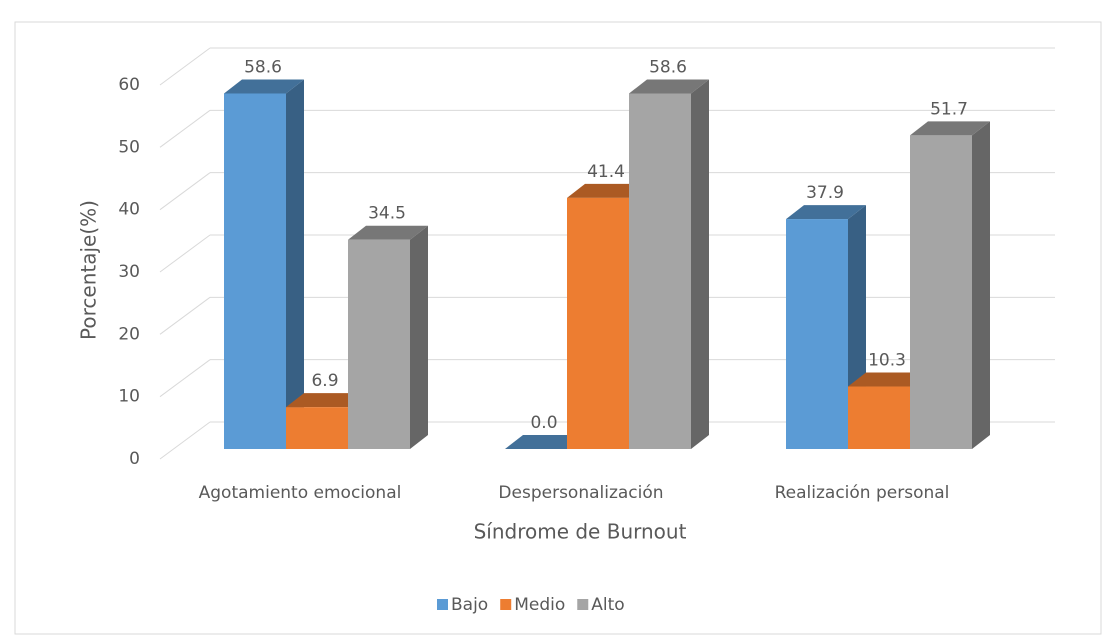 The height and width of the screenshot is (635, 1103). I want to click on y-tick-label: 60, so click(129, 85).